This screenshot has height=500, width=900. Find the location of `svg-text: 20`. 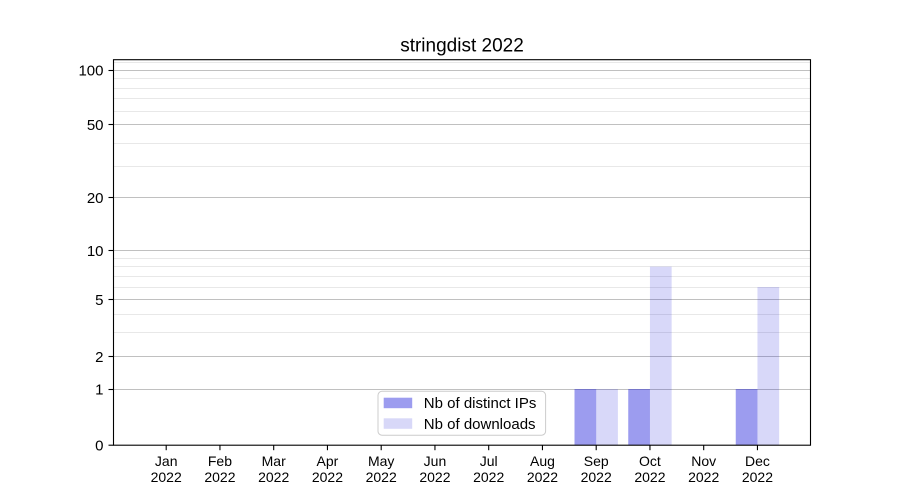

svg-text: 20 is located at coordinates (95, 198).